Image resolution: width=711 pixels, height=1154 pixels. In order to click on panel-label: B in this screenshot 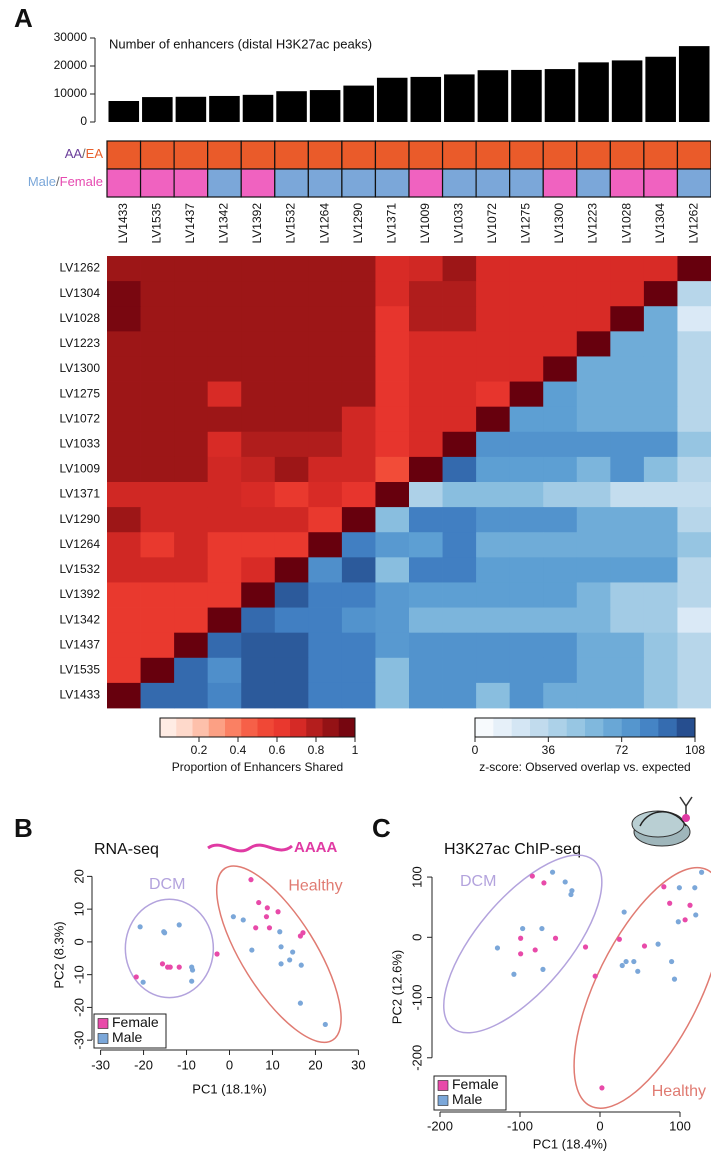, I will do `click(23, 828)`.